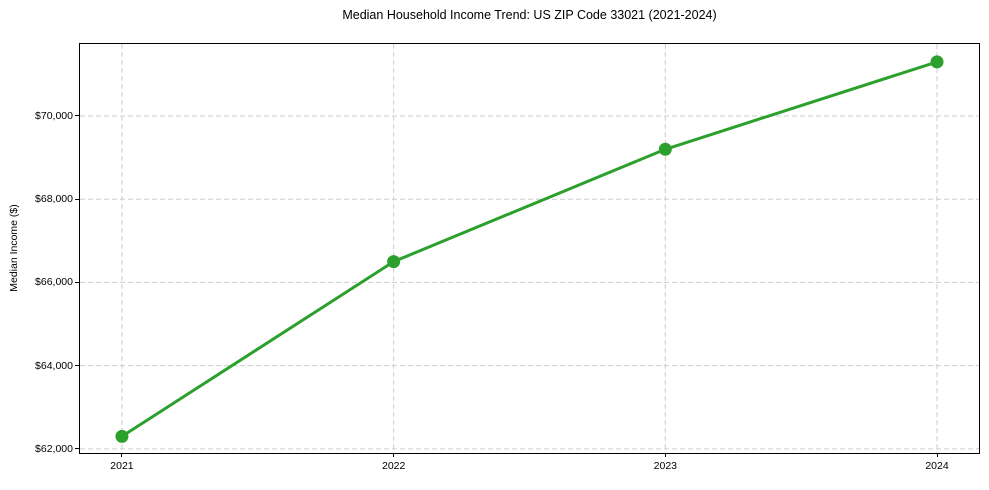 The height and width of the screenshot is (490, 989). I want to click on y-tick-label: $66,000, so click(54, 282).